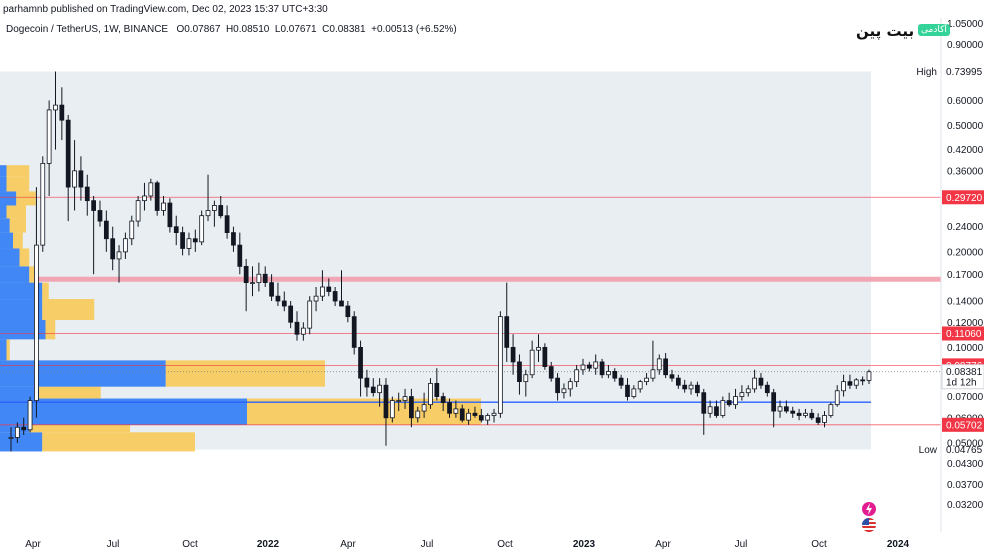  Describe the element at coordinates (965, 252) in the screenshot. I see `price-tick: 0.20000` at that location.